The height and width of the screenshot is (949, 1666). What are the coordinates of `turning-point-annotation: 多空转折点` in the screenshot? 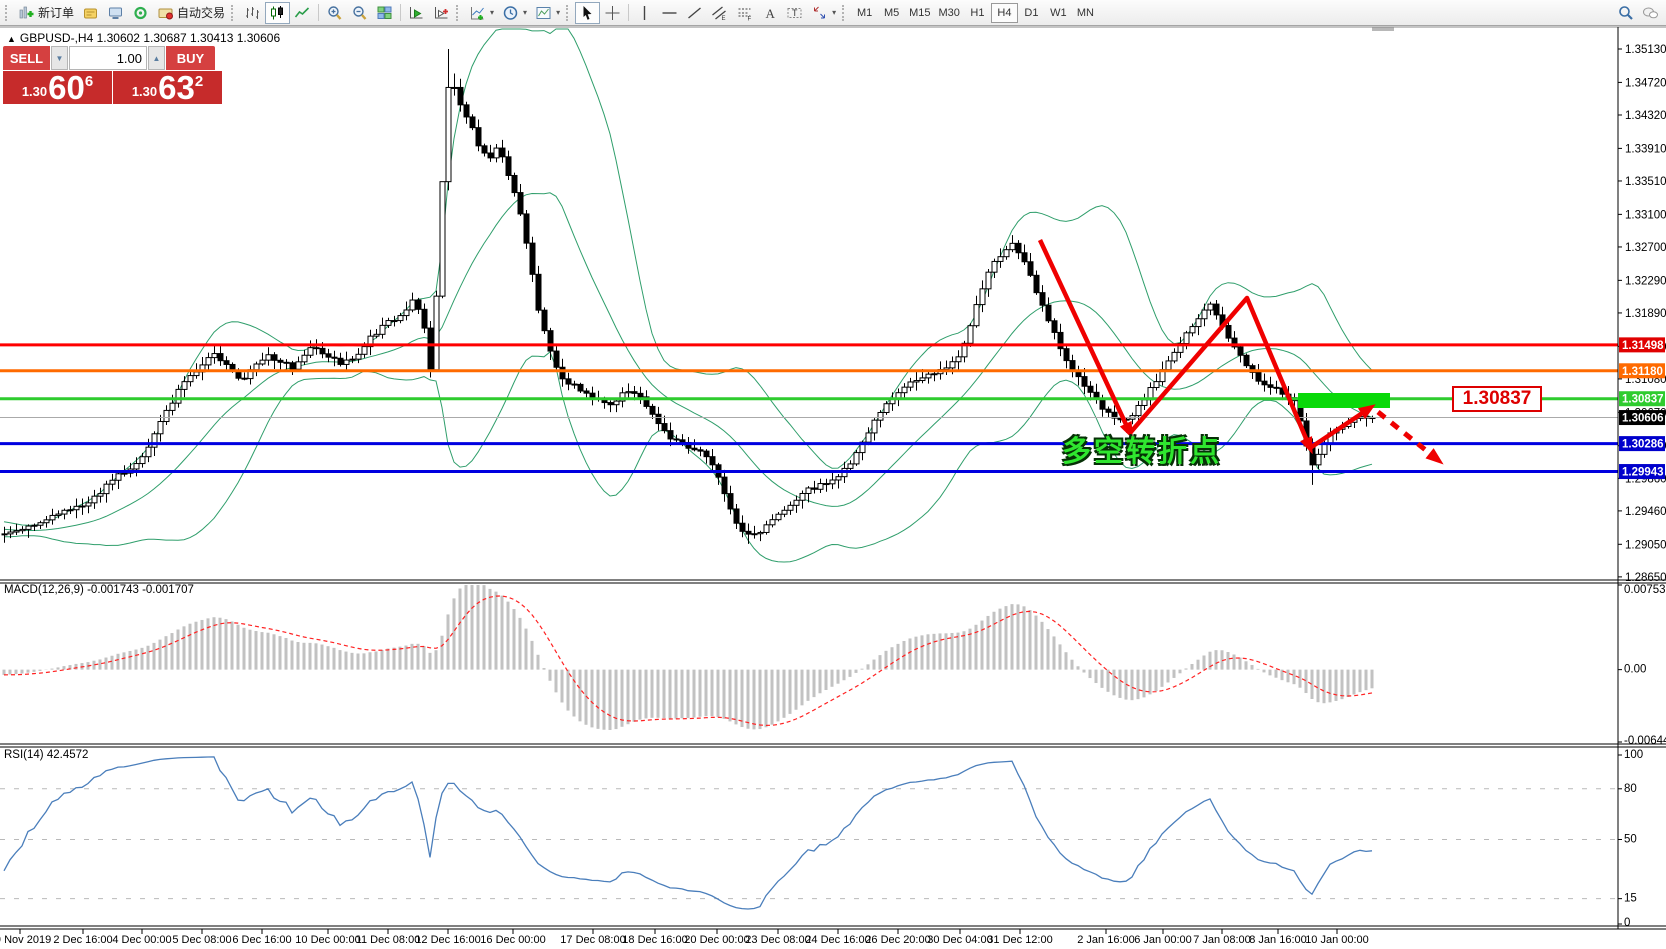 It's located at (1142, 452).